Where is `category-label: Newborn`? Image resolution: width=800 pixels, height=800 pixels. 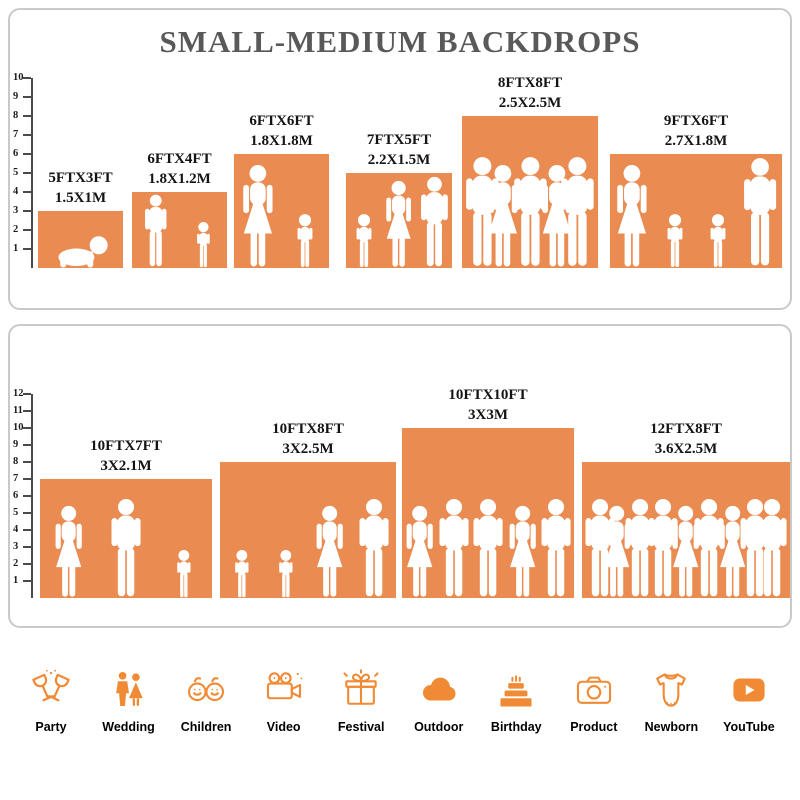
category-label: Newborn is located at coordinates (671, 727).